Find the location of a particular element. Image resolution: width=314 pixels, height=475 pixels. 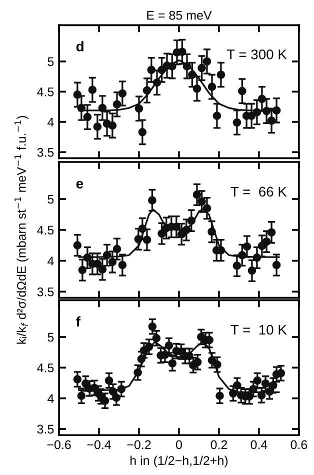

x-tick-label: 0.2 is located at coordinates (219, 445).